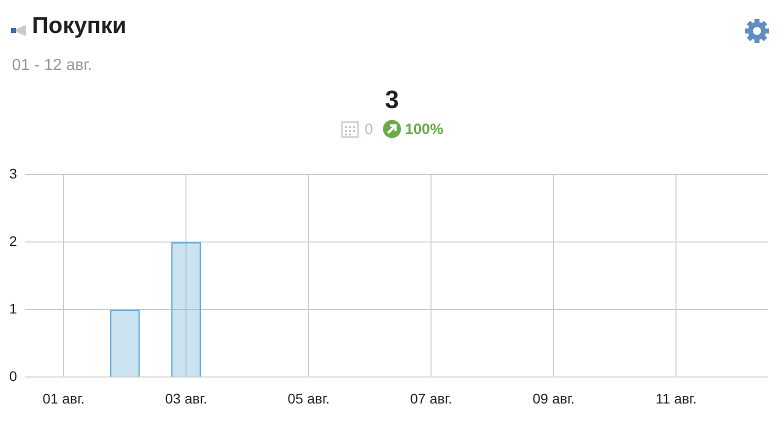 The height and width of the screenshot is (422, 784). Describe the element at coordinates (63, 398) in the screenshot. I see `x-tick-label: 01 авг.` at that location.